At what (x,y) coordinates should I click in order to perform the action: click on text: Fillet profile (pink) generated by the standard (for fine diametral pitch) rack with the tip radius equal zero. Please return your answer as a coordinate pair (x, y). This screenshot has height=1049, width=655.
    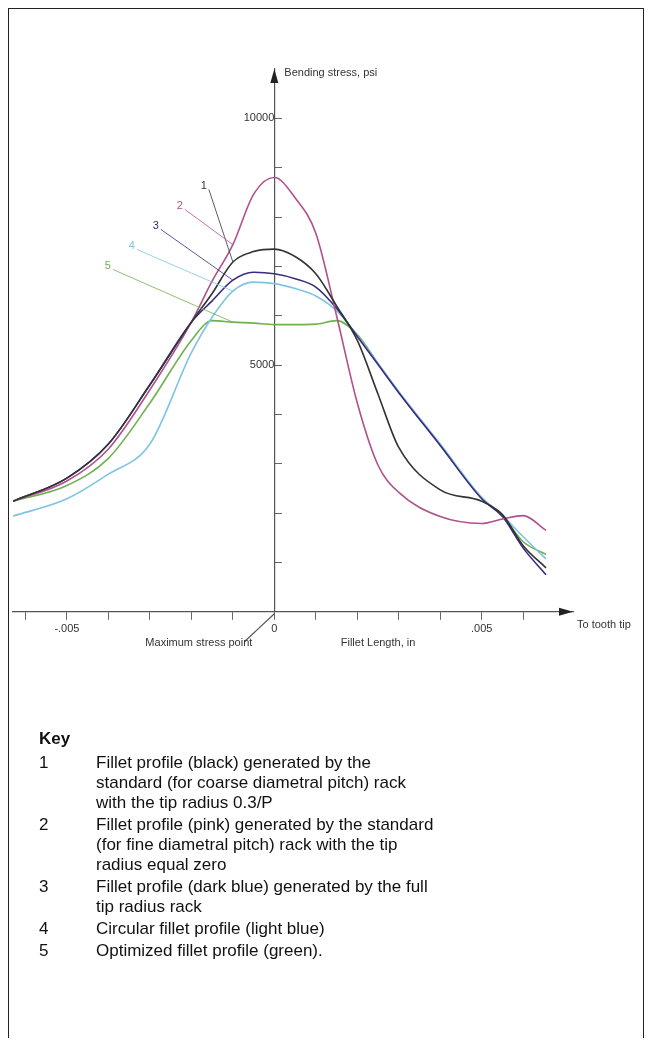
    Looking at the image, I should click on (265, 845).